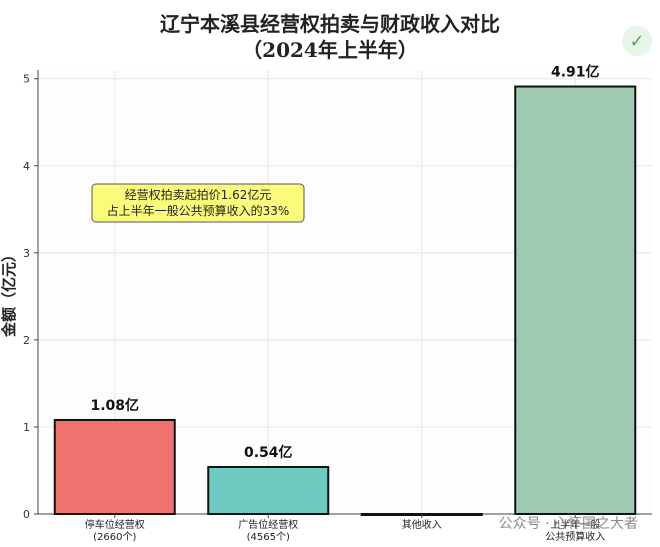 This screenshot has width=660, height=547. I want to click on y-axis-label: 金额（亿元）, so click(9, 292).